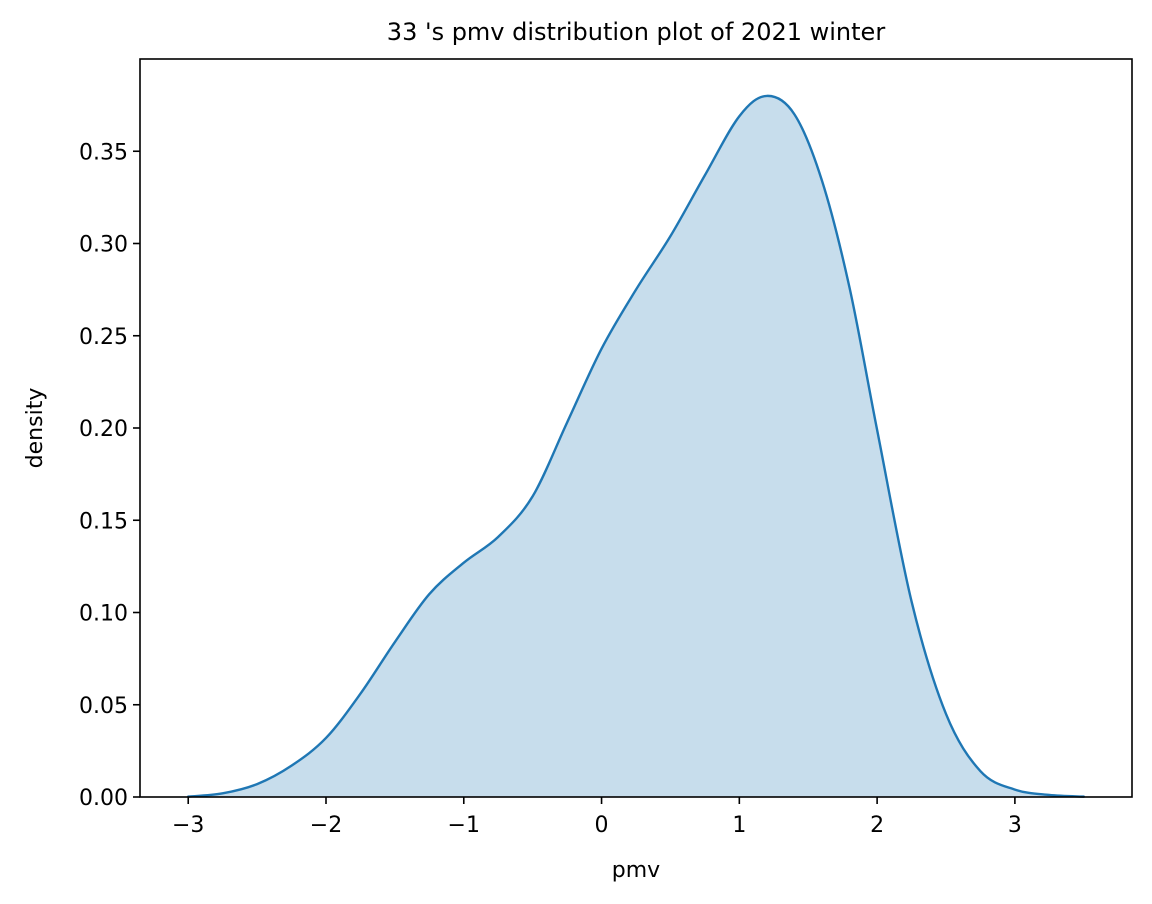  Describe the element at coordinates (103, 429) in the screenshot. I see `y-tick-label: 0.20` at that location.